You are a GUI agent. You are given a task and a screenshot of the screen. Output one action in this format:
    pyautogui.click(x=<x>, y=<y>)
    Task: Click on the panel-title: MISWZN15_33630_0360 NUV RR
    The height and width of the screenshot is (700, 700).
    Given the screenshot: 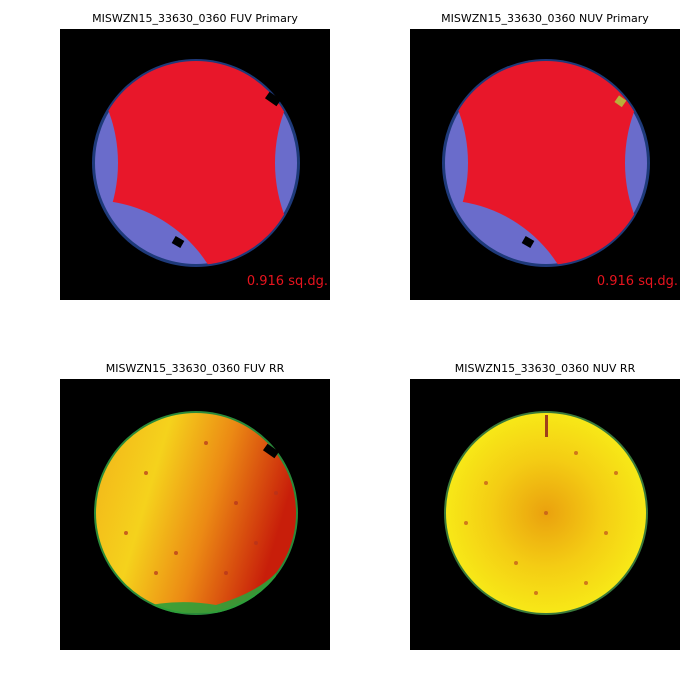 What is the action you would take?
    pyautogui.click(x=545, y=368)
    